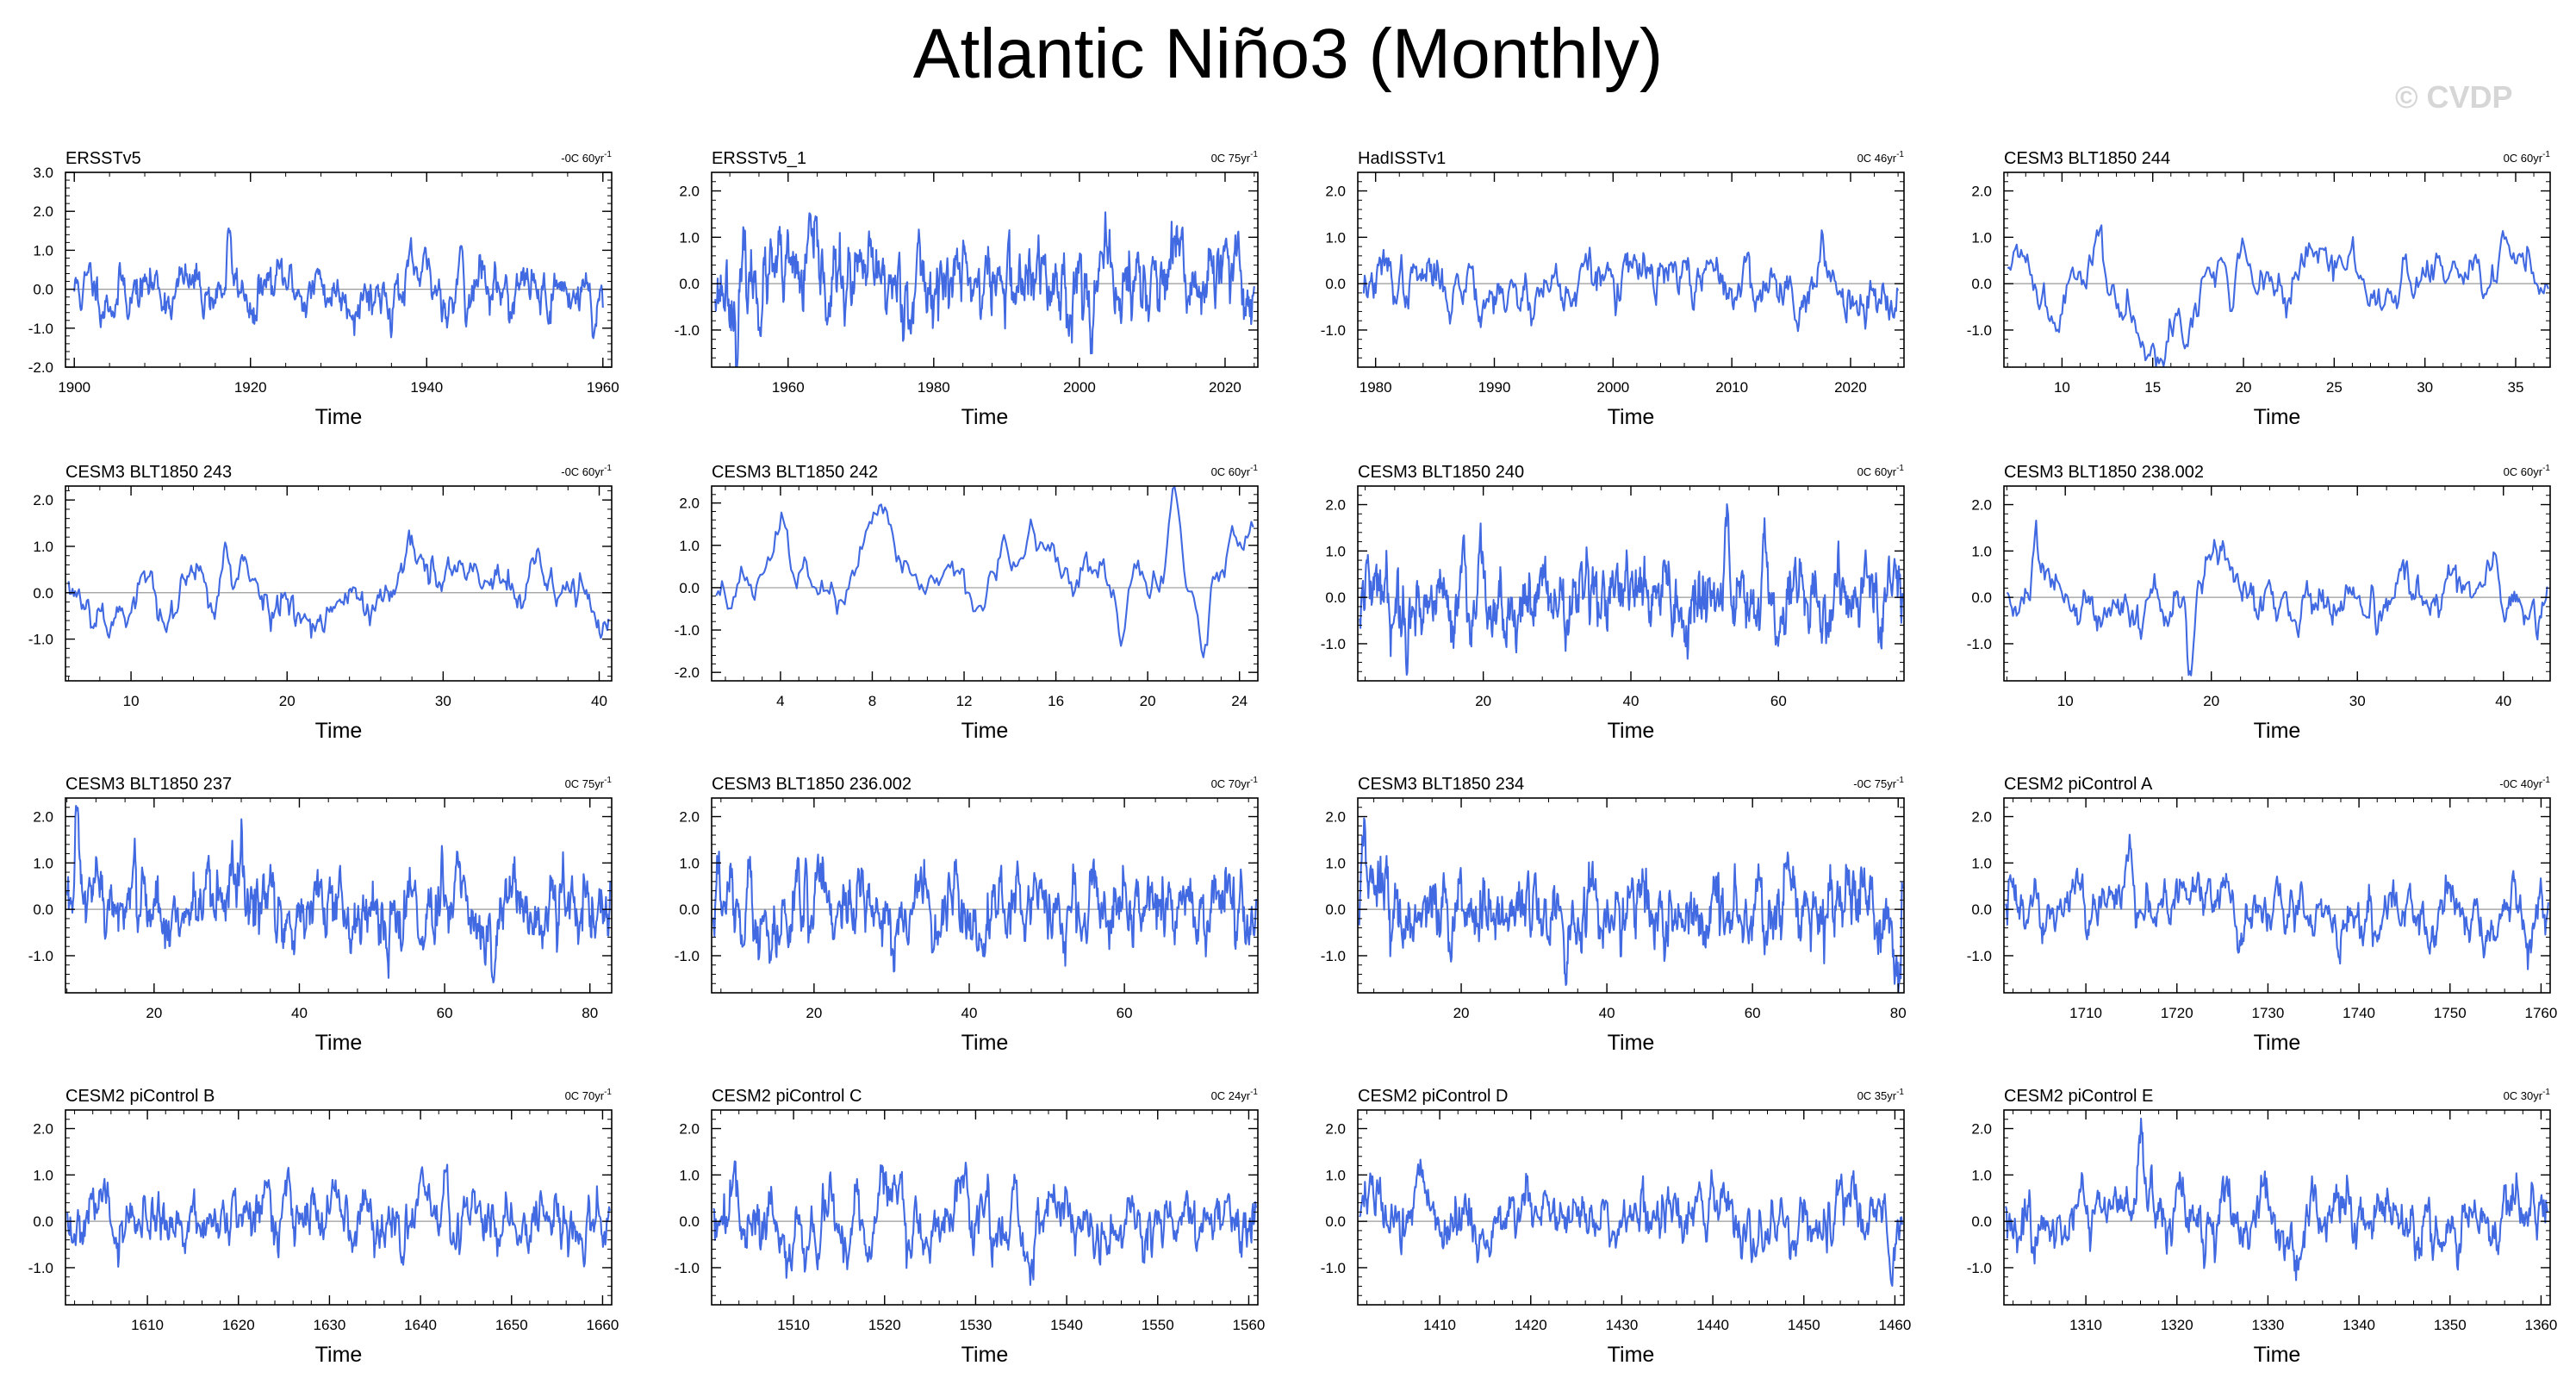  I want to click on x-tick-label: 1720, so click(2177, 1013).